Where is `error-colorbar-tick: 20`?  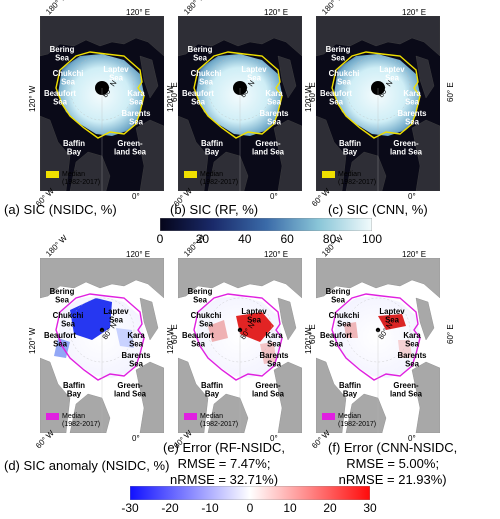 error-colorbar-tick: 20 is located at coordinates (330, 508).